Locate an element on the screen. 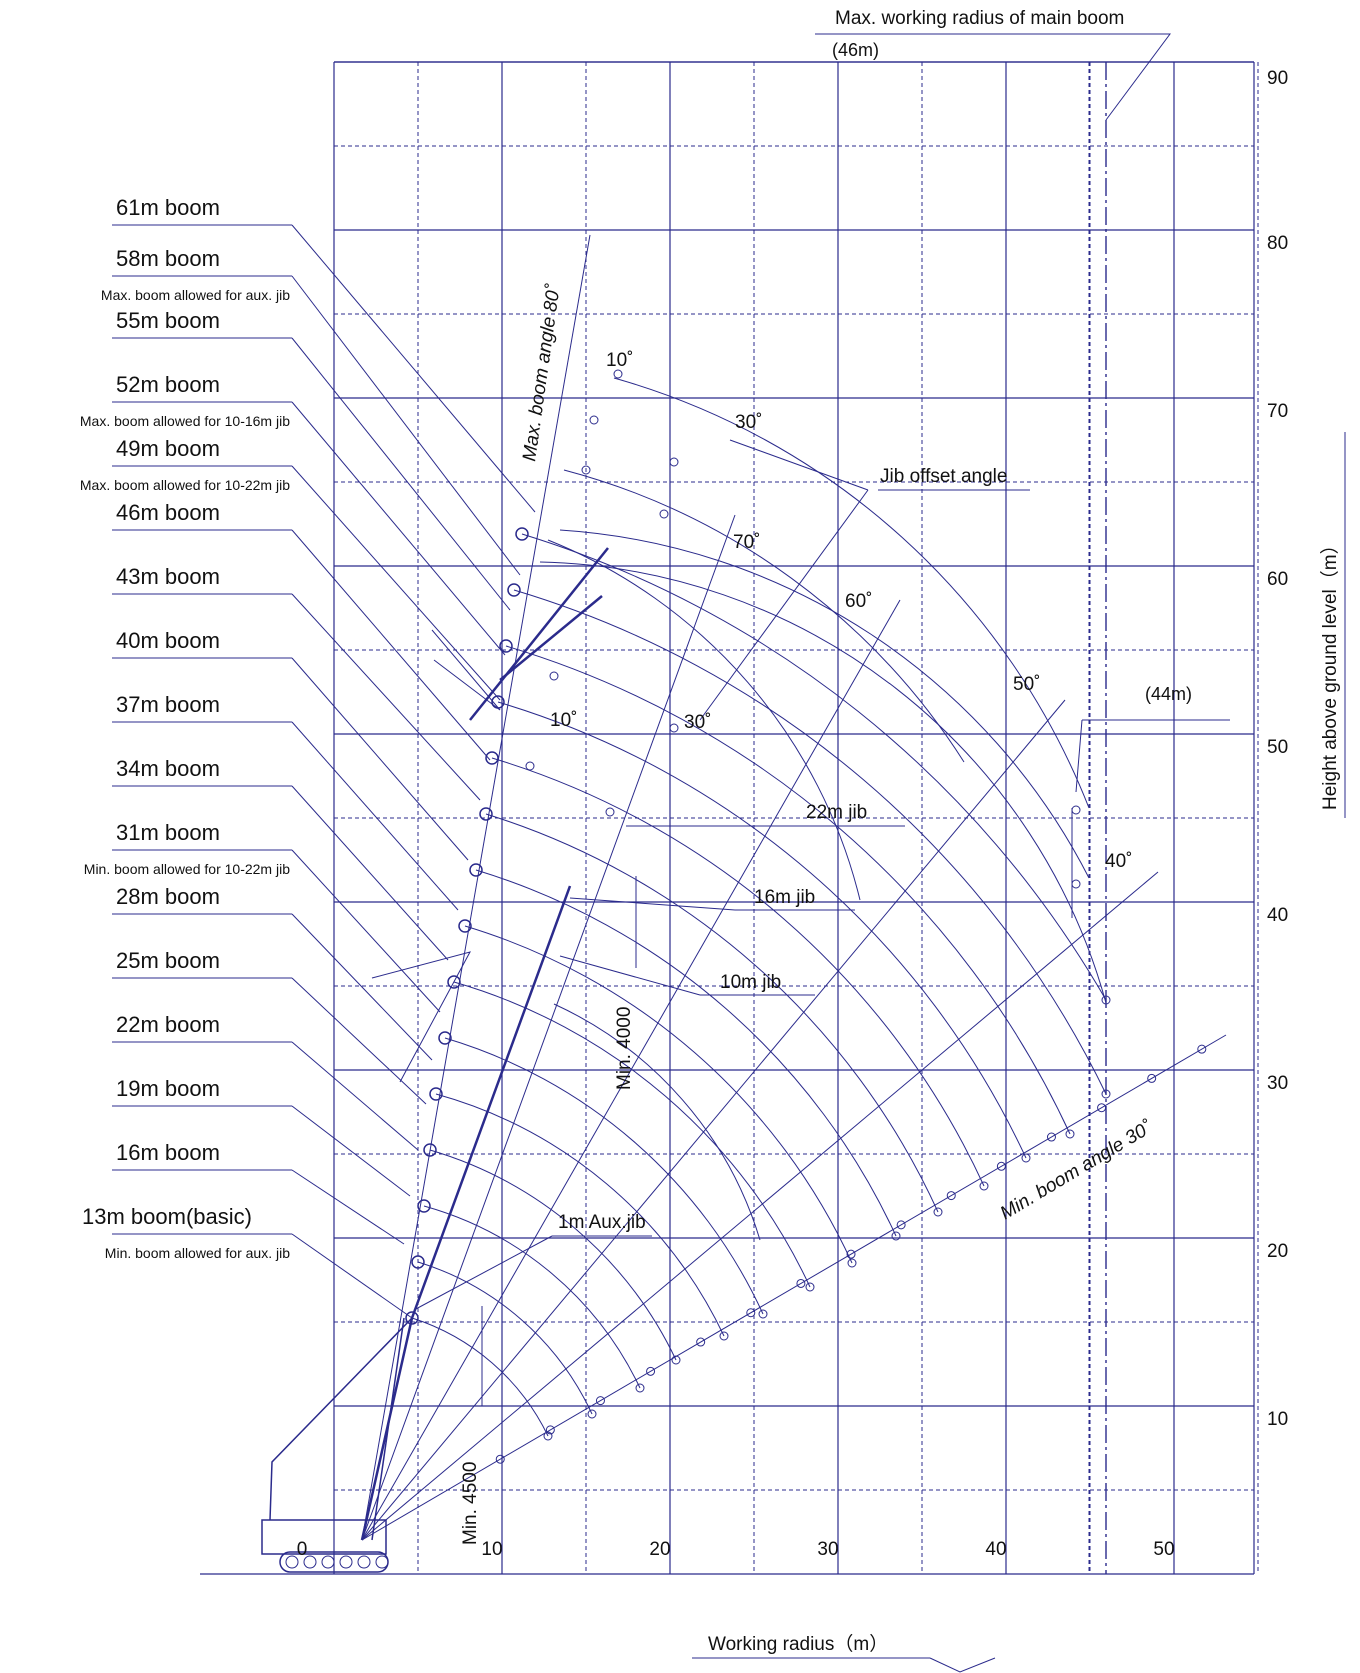 Image resolution: width=1360 pixels, height=1673 pixels. boom-label: 34m boom is located at coordinates (168, 768).